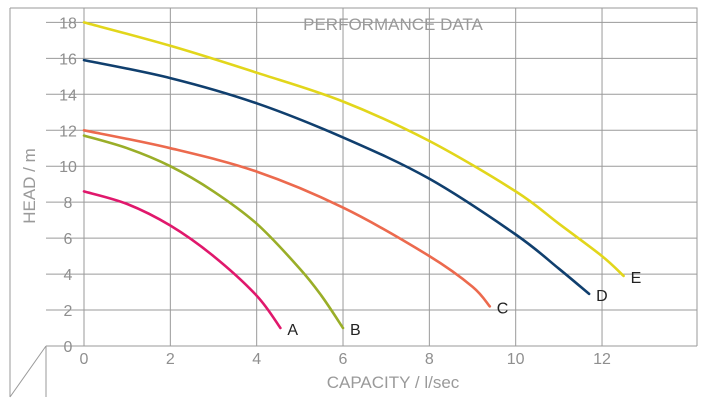  Describe the element at coordinates (68, 59) in the screenshot. I see `y-tick-label: 16` at that location.